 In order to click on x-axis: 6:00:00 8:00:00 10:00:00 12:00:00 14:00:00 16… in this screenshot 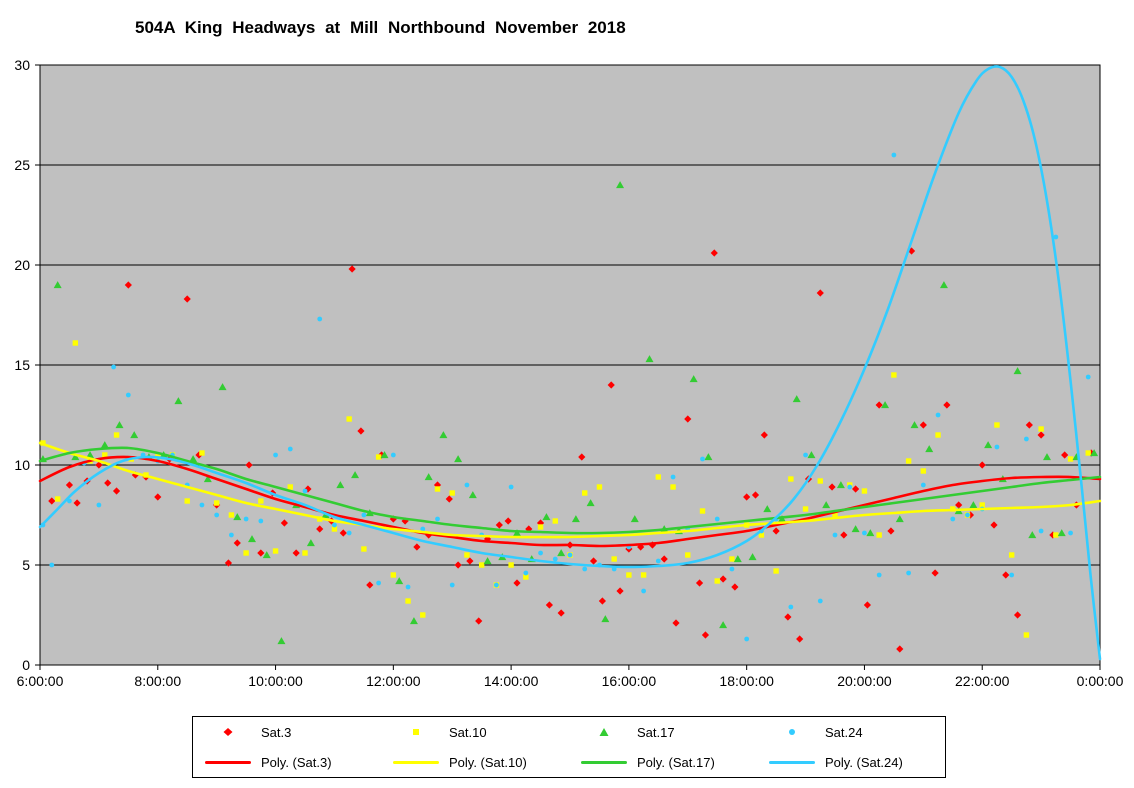, I will do `click(570, 677)`.